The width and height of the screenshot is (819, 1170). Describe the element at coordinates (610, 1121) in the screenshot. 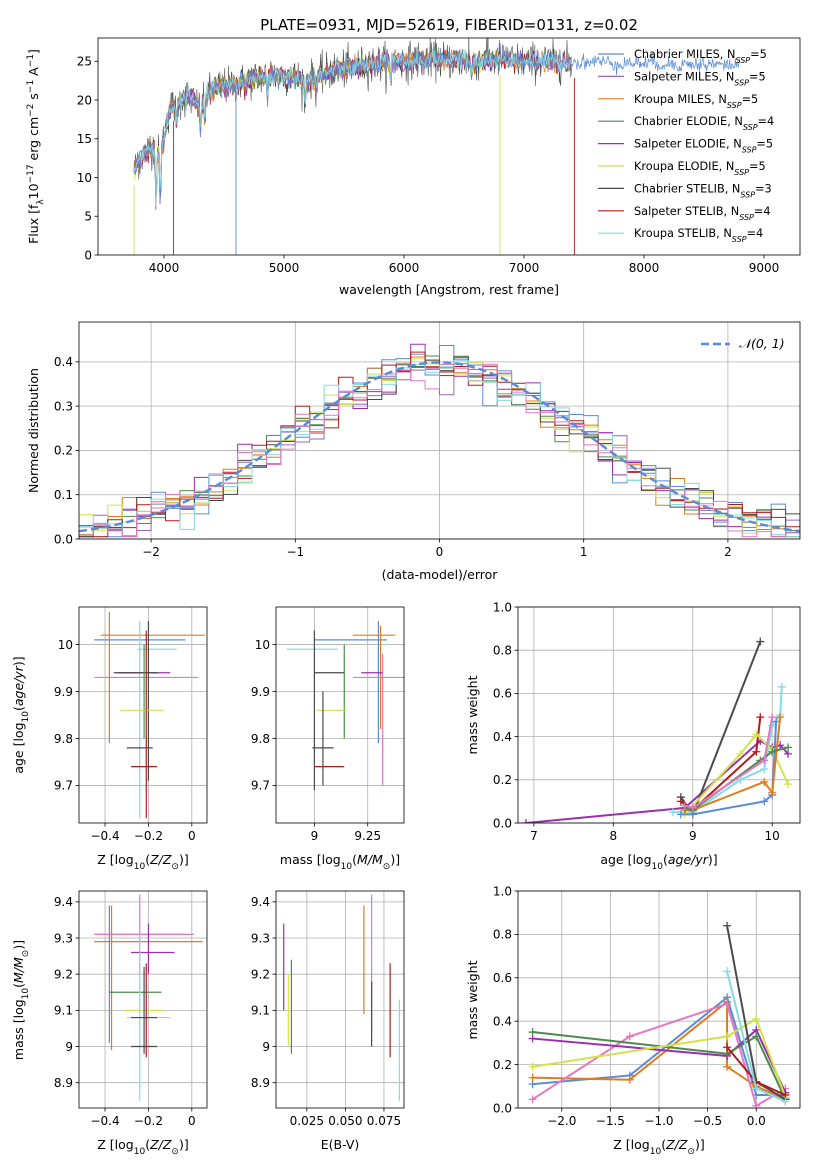

I see `x-tick-label: −1.5` at that location.